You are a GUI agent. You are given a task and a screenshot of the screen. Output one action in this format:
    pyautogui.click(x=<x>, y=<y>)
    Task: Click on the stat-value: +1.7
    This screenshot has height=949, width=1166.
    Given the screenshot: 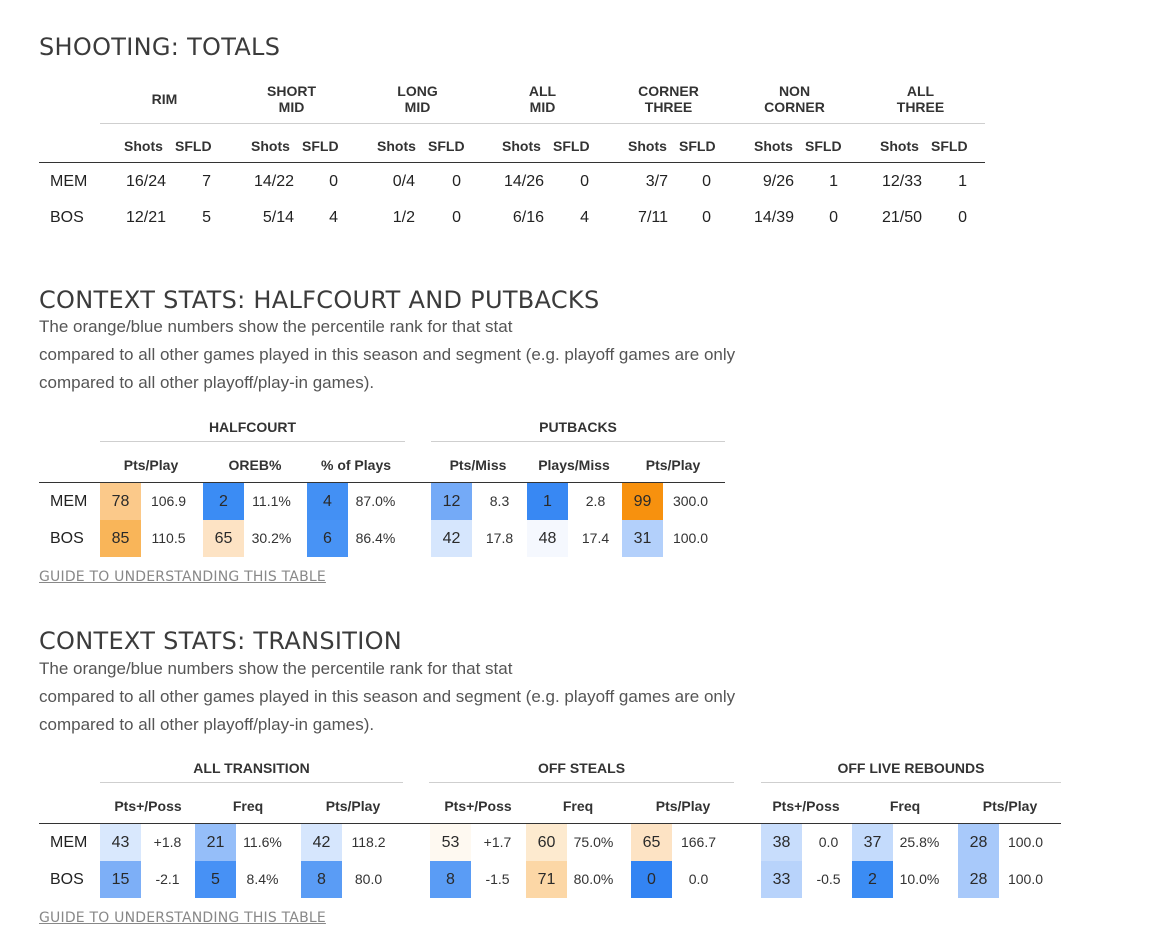 What is the action you would take?
    pyautogui.click(x=497, y=842)
    